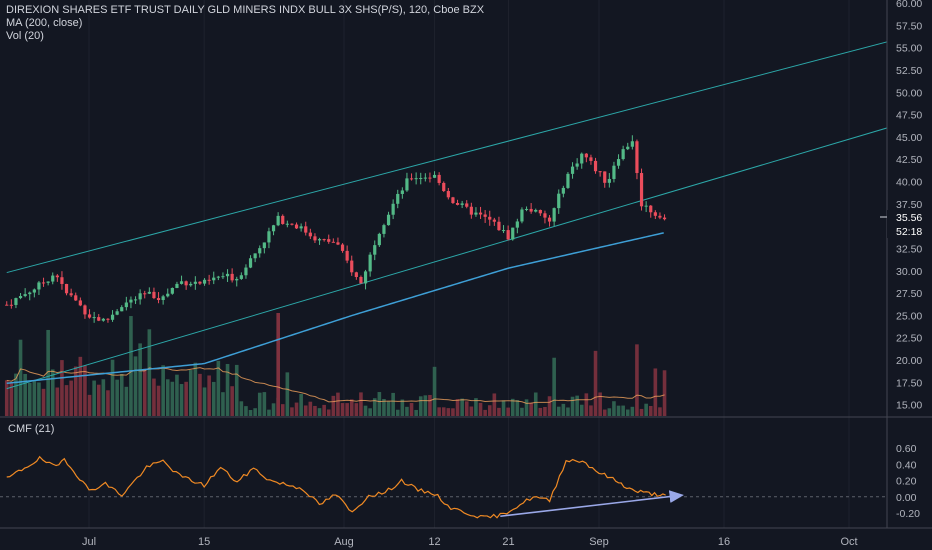 The width and height of the screenshot is (932, 550). Describe the element at coordinates (909, 383) in the screenshot. I see `price-tick-label: 17.50` at that location.